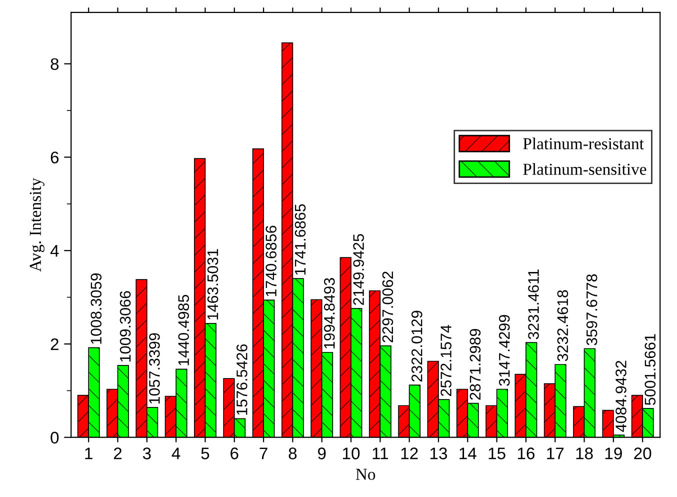  I want to click on x-tick-label: 1, so click(88, 454).